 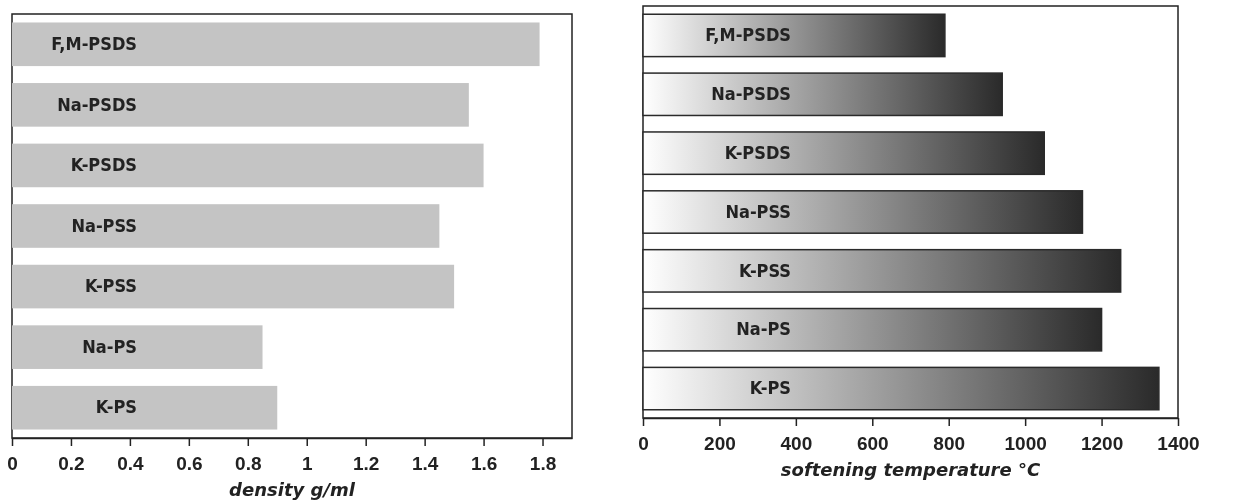 I want to click on x-tick-label: 0.8, so click(x=248, y=463).